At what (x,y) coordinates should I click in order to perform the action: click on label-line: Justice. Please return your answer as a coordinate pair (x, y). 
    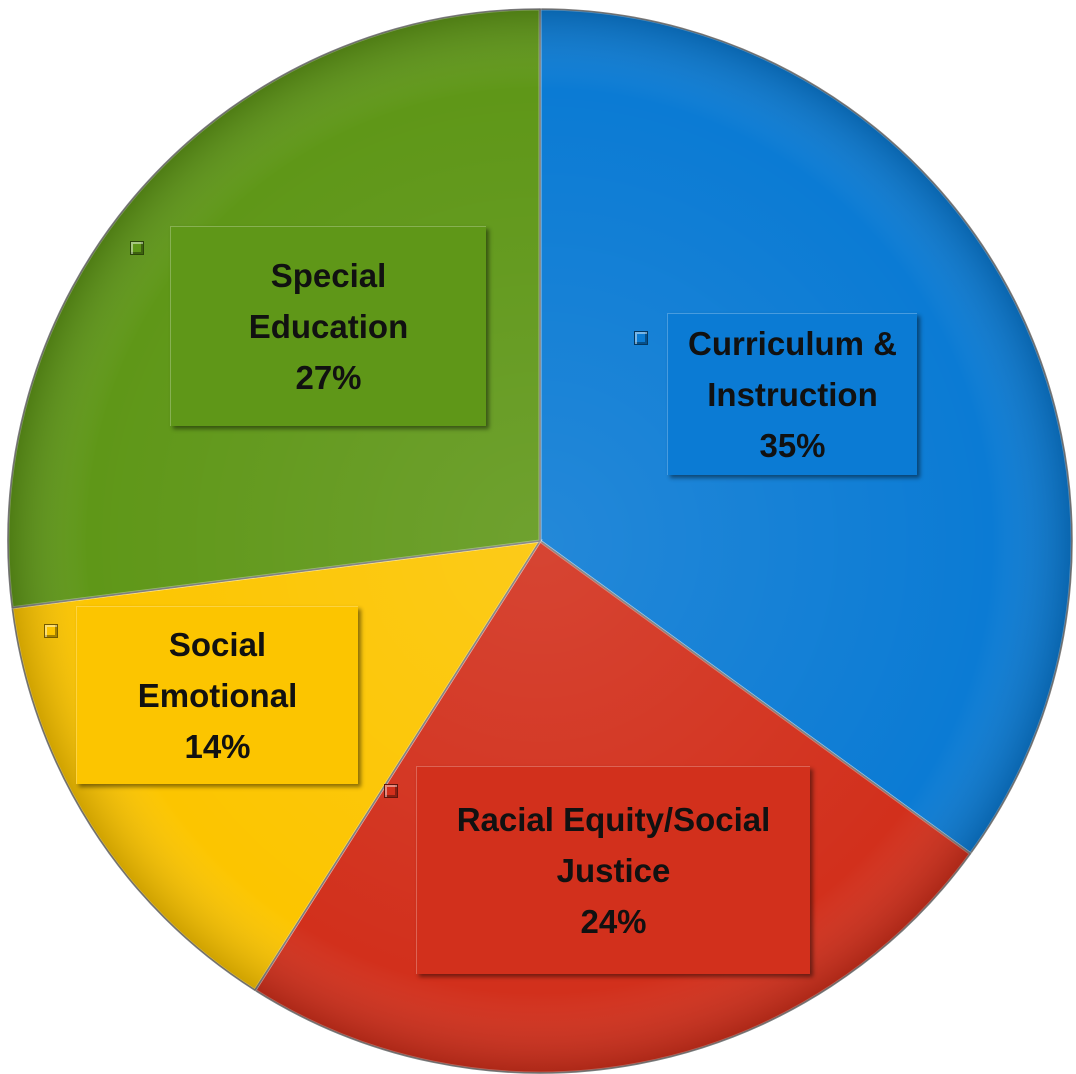
    Looking at the image, I should click on (613, 870).